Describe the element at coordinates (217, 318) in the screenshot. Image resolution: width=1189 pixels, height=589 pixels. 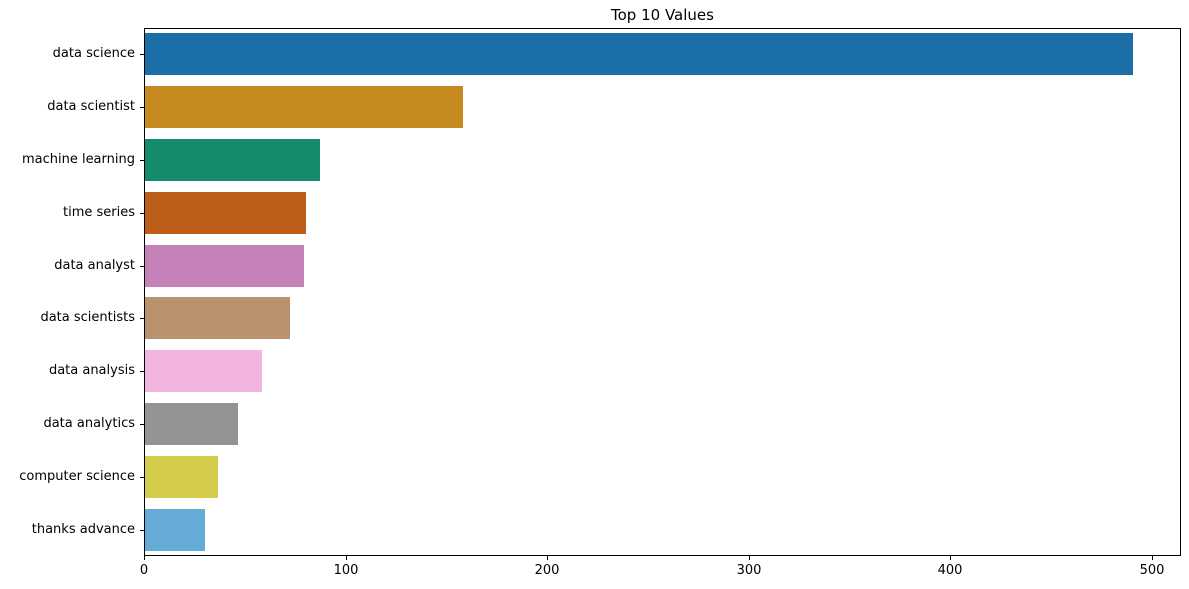
I see `bar-data-scientists` at that location.